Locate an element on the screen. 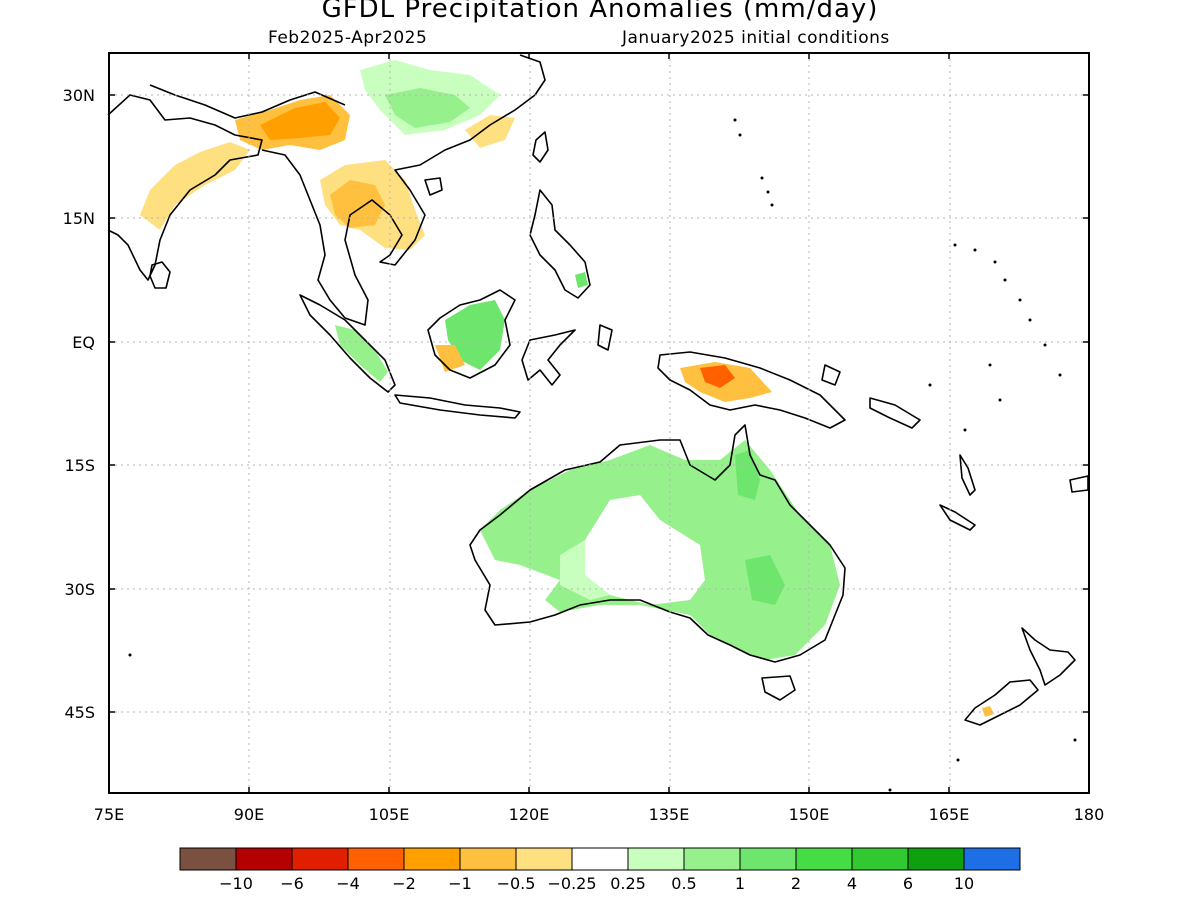 The height and width of the screenshot is (900, 1200). period-label: Feb2025-Apr2025 is located at coordinates (348, 38).